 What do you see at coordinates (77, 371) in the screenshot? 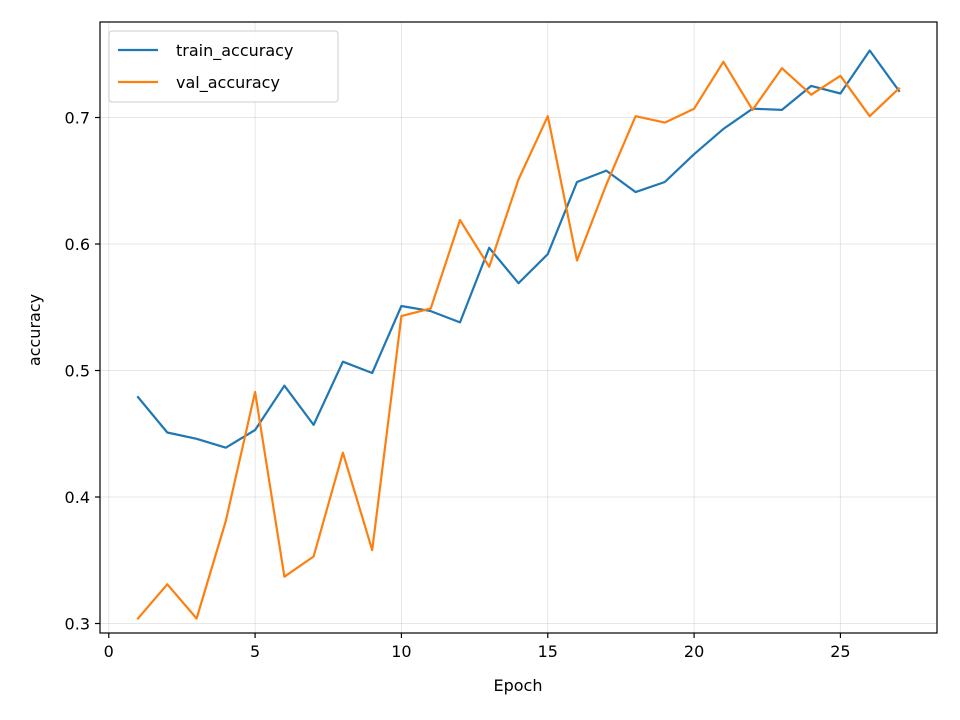
I see `y-tick-label: 0.5` at bounding box center [77, 371].